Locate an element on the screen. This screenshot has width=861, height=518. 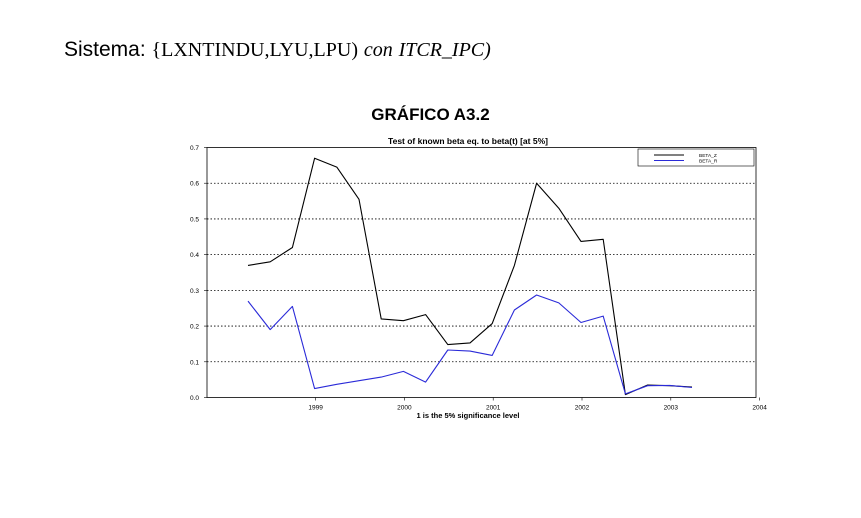
x-tick-label-3: 2002 is located at coordinates (582, 408).